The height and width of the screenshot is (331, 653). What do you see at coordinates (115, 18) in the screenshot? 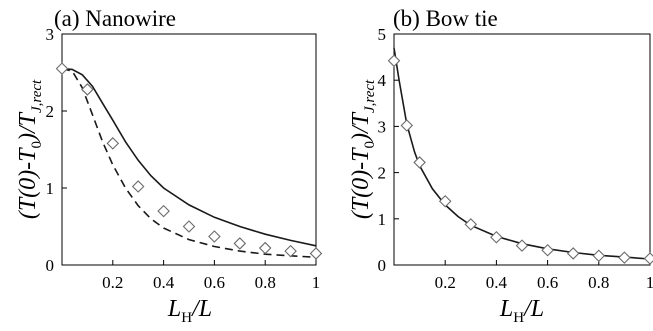
I see `panel-title: (a) Nanowire` at bounding box center [115, 18].